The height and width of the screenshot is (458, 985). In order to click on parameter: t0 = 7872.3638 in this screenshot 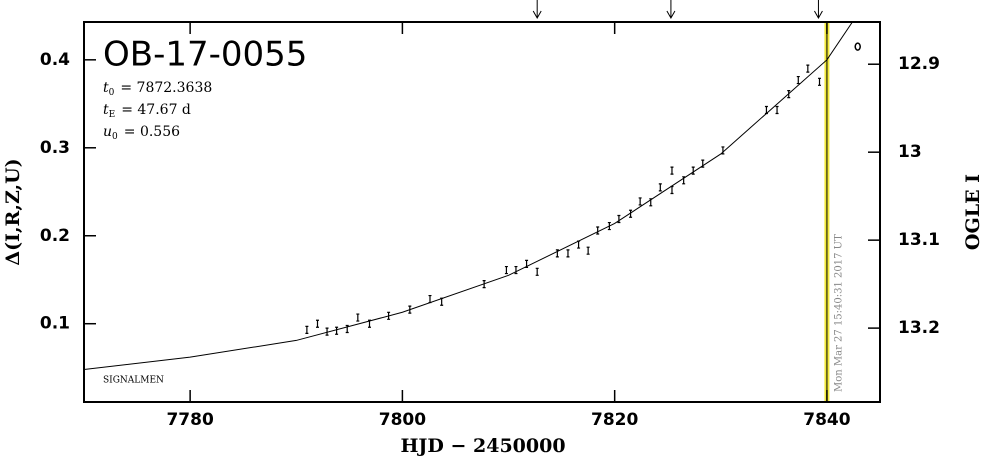, I will do `click(157, 89)`.